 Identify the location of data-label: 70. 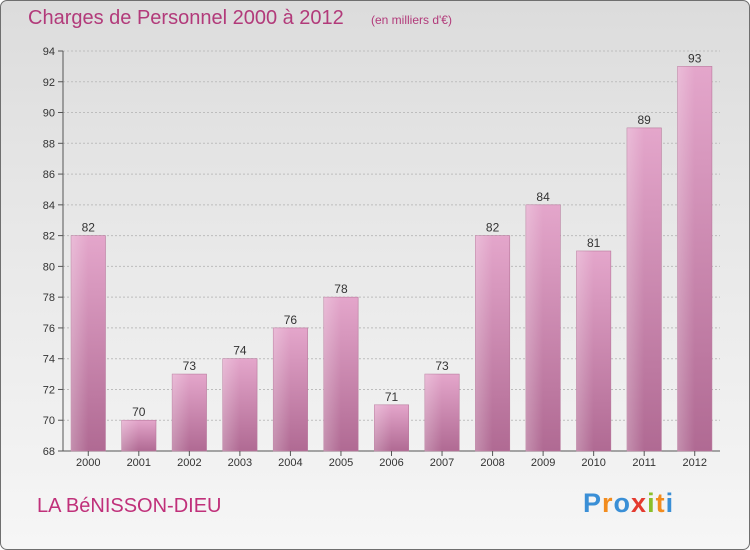
(139, 412).